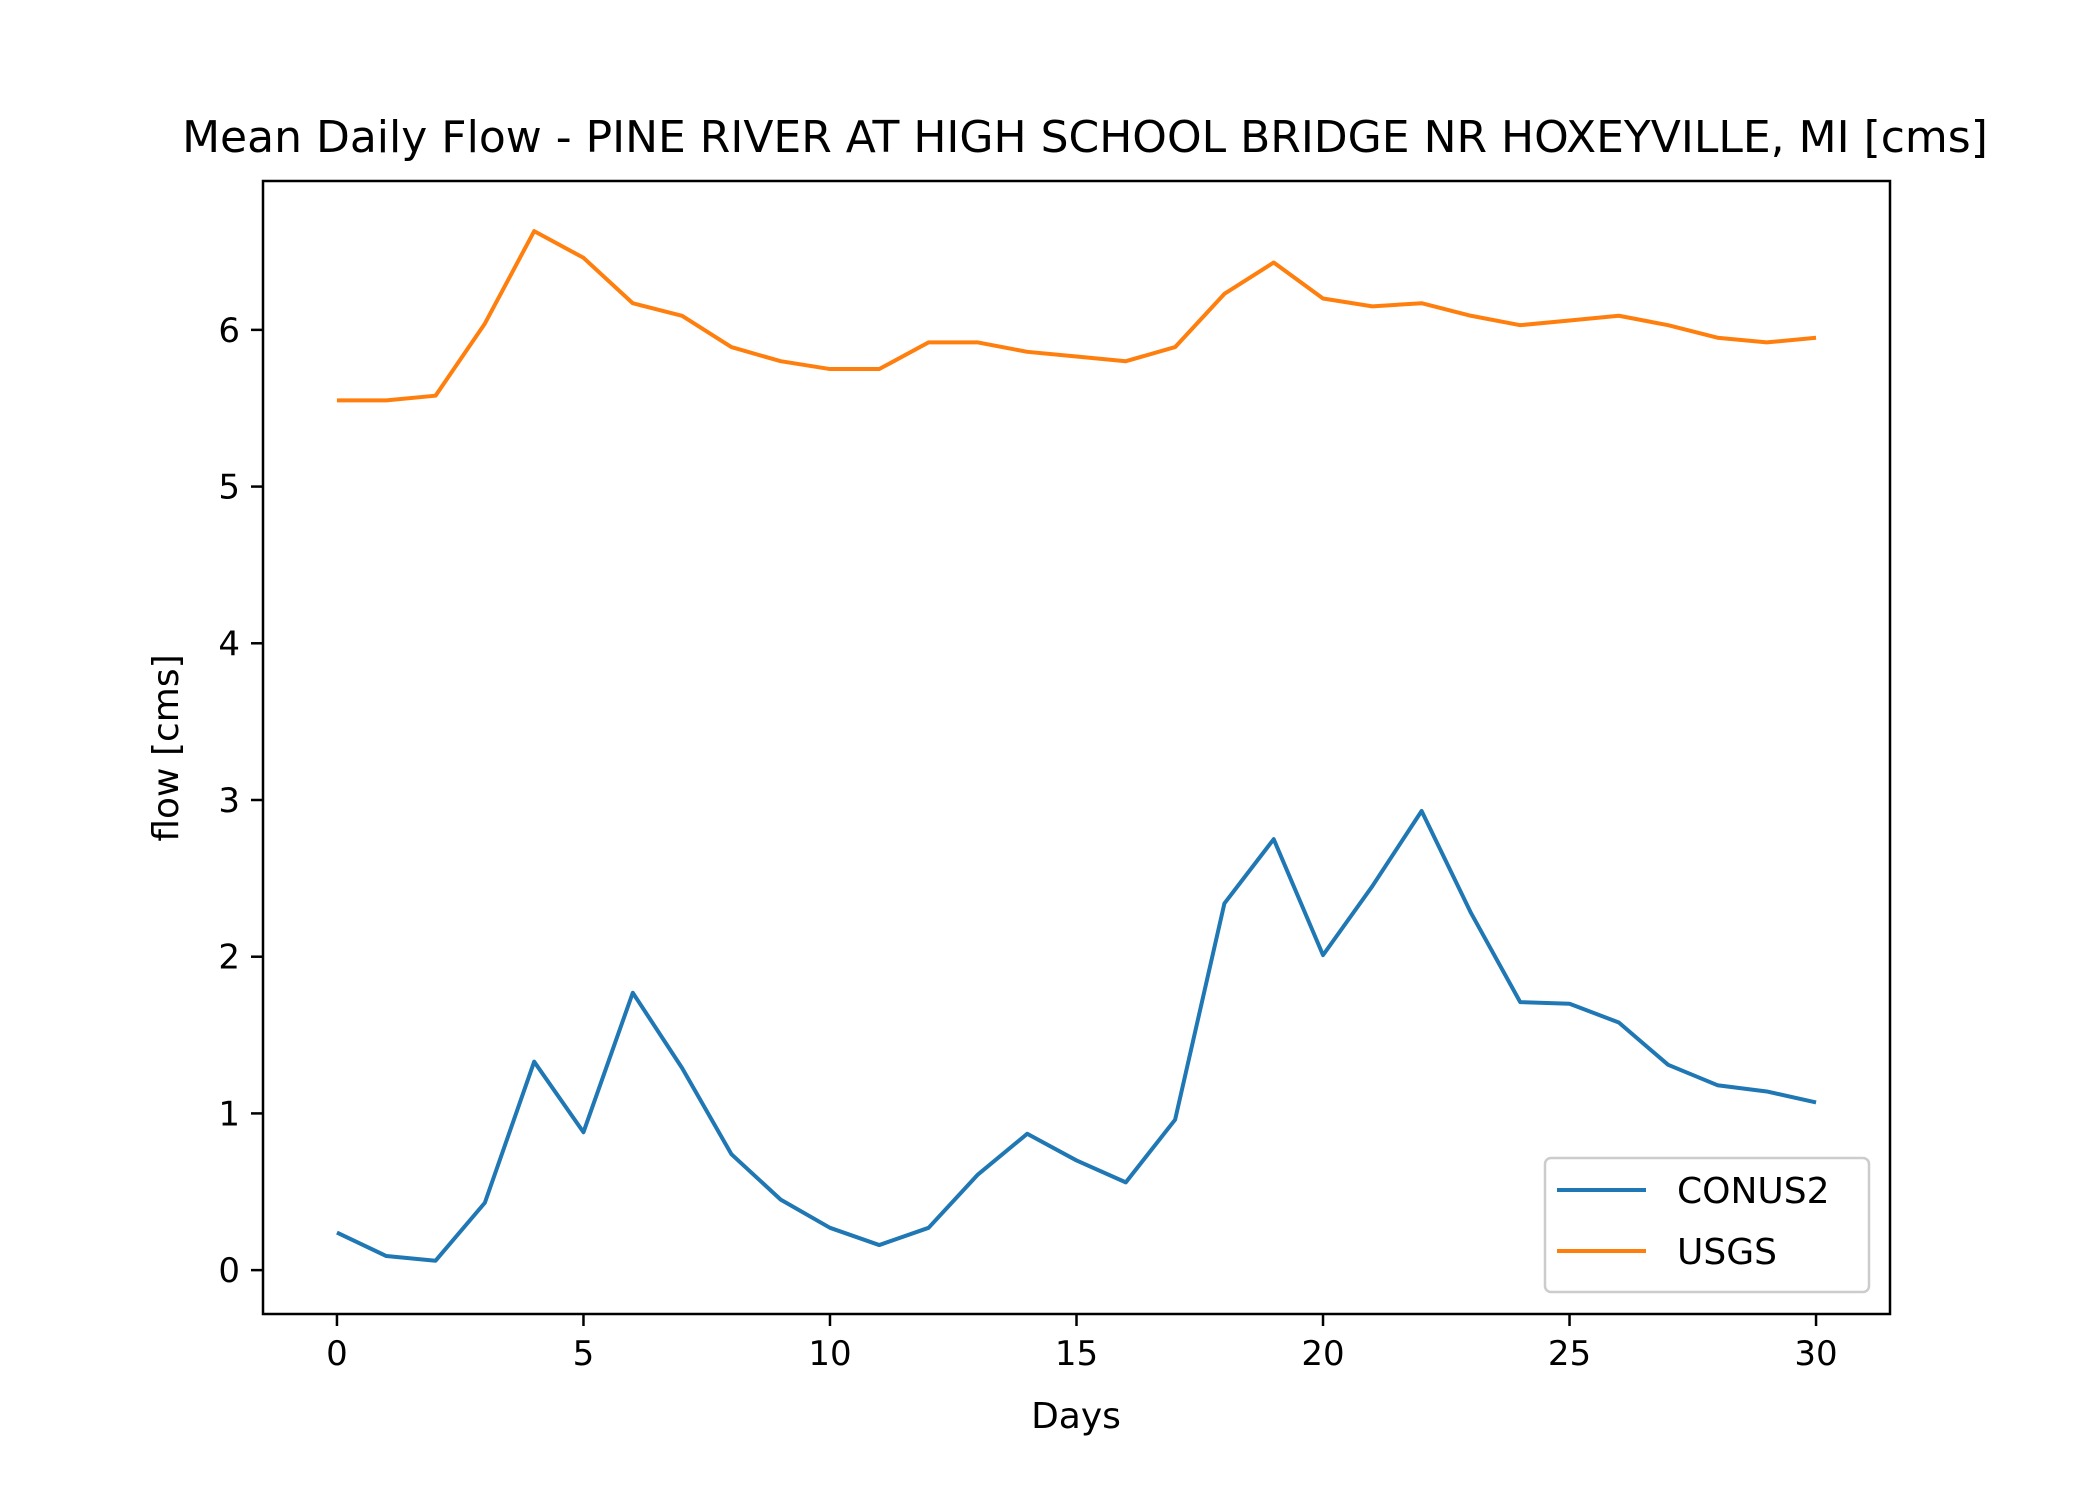  What do you see at coordinates (229, 1271) in the screenshot?
I see `y-tick-label: 0` at bounding box center [229, 1271].